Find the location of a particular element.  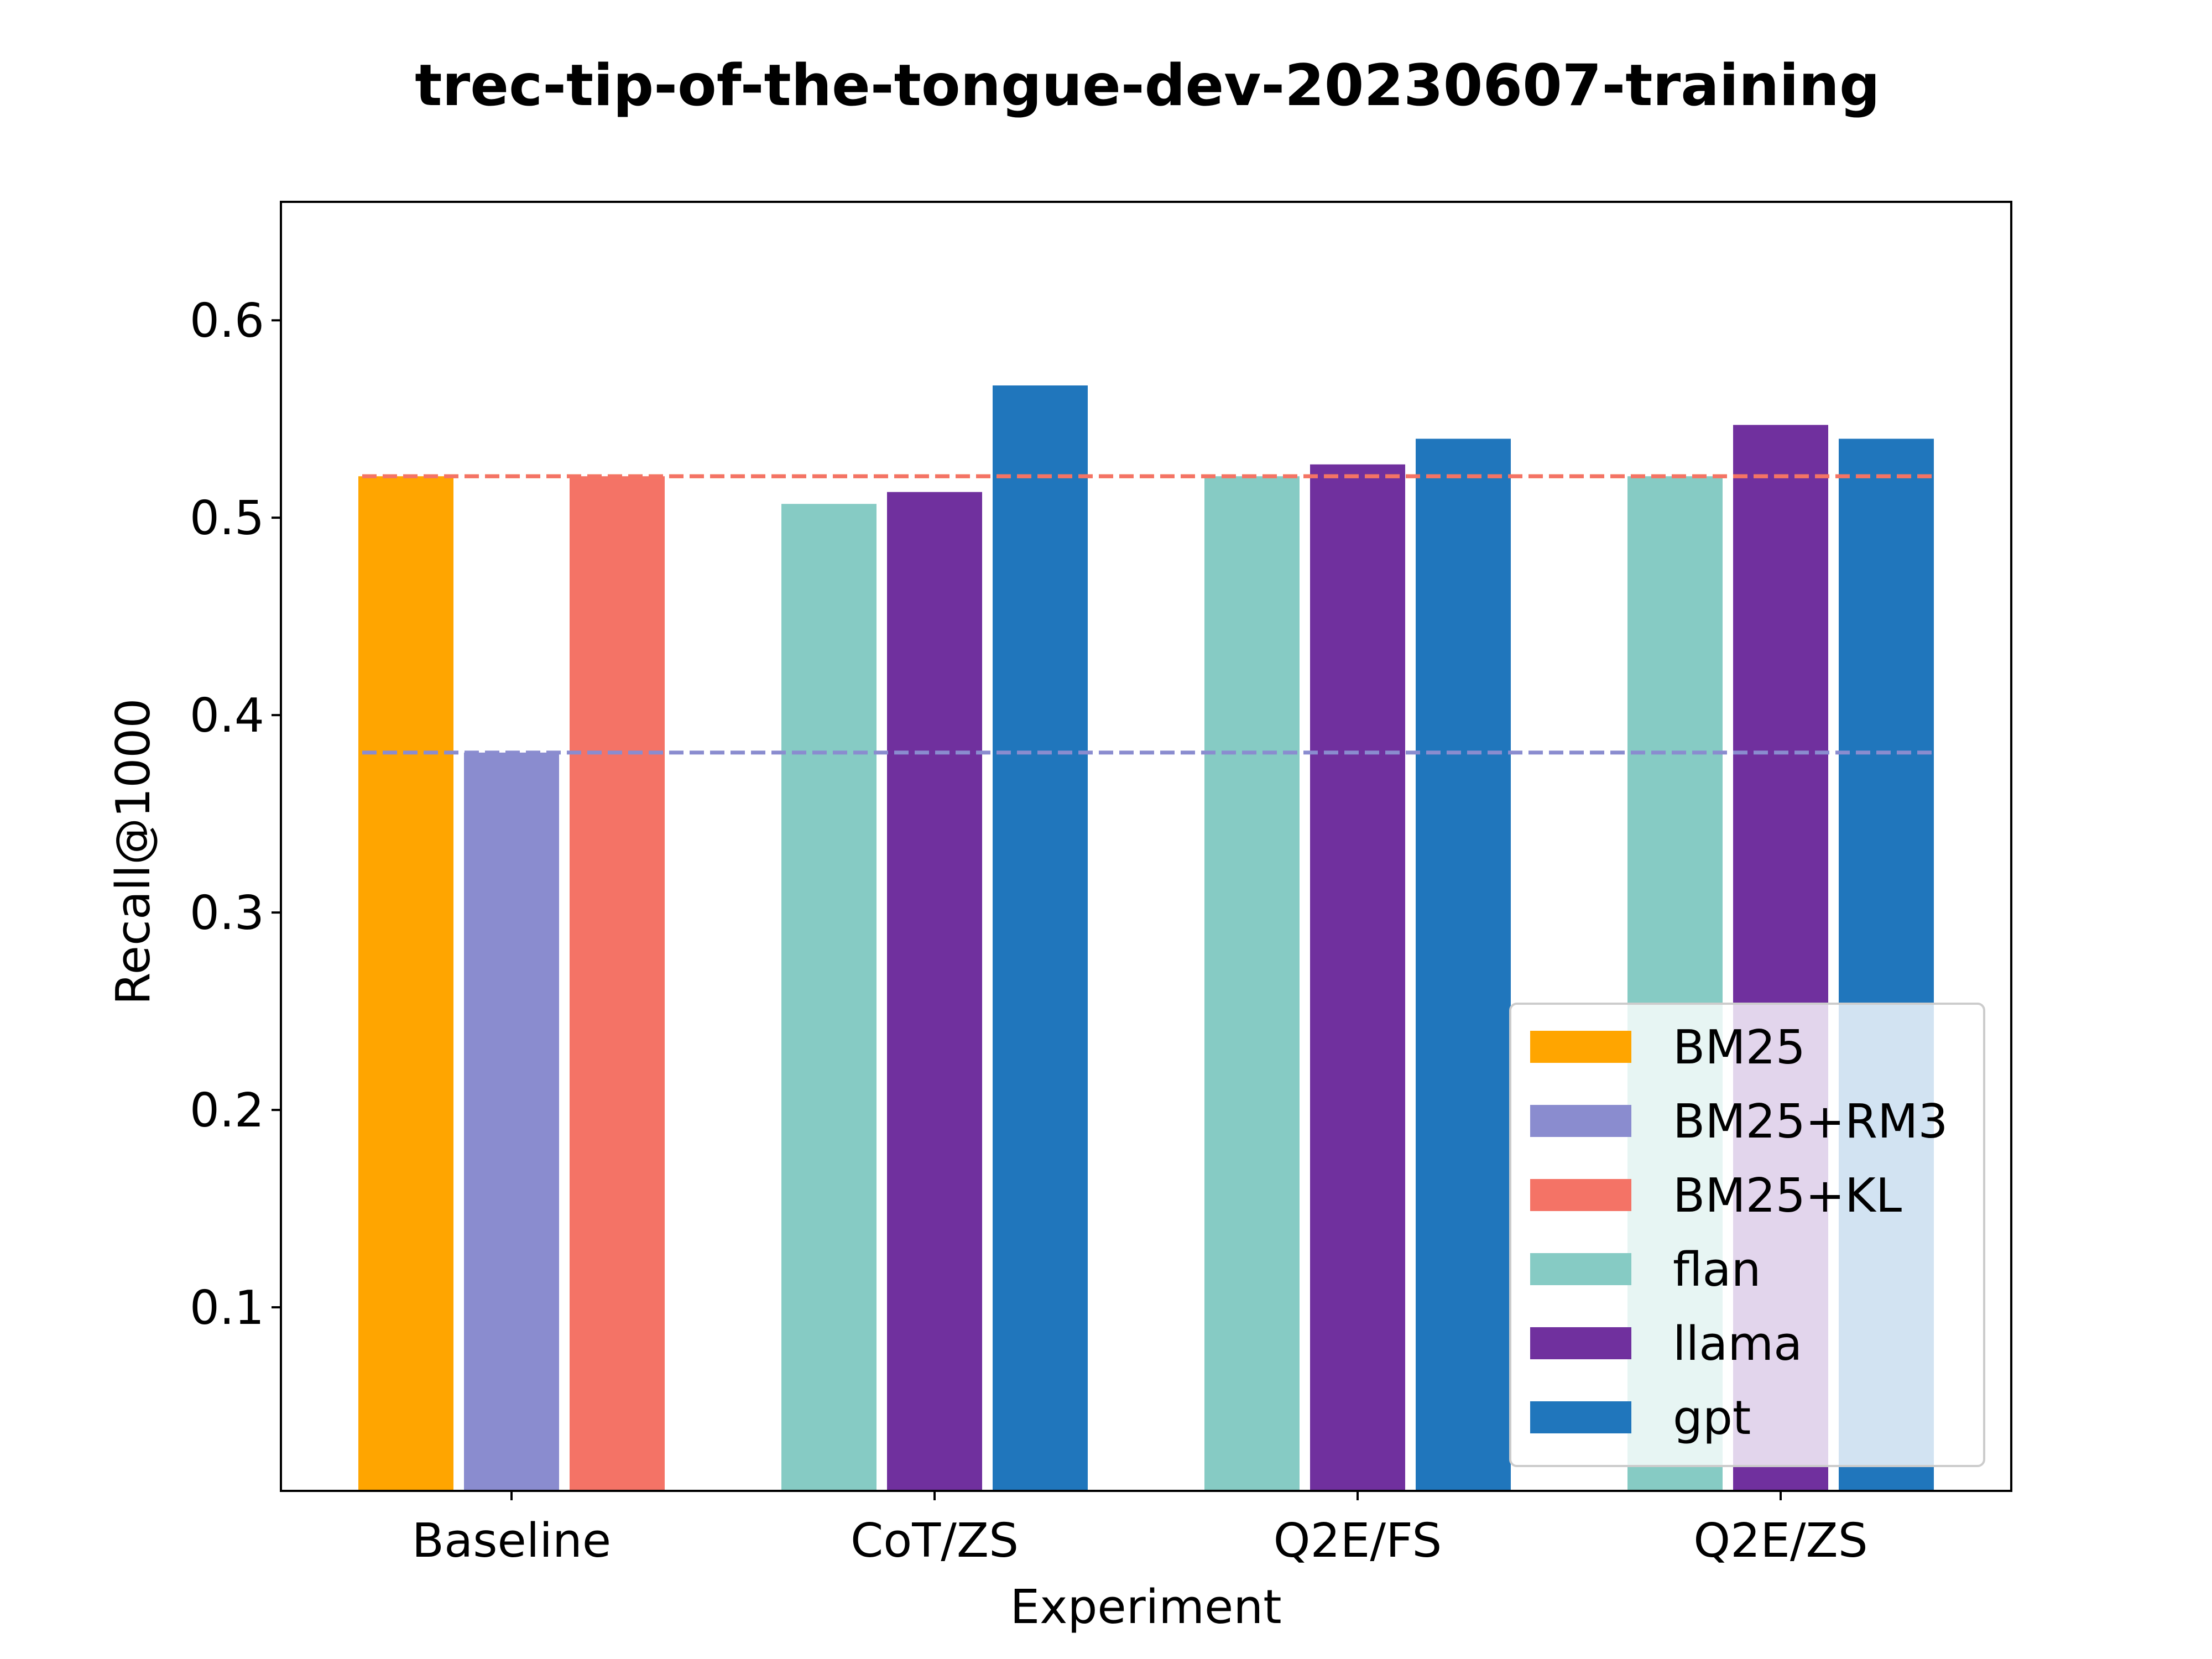

legend-label-llama: llama is located at coordinates (1738, 1344).